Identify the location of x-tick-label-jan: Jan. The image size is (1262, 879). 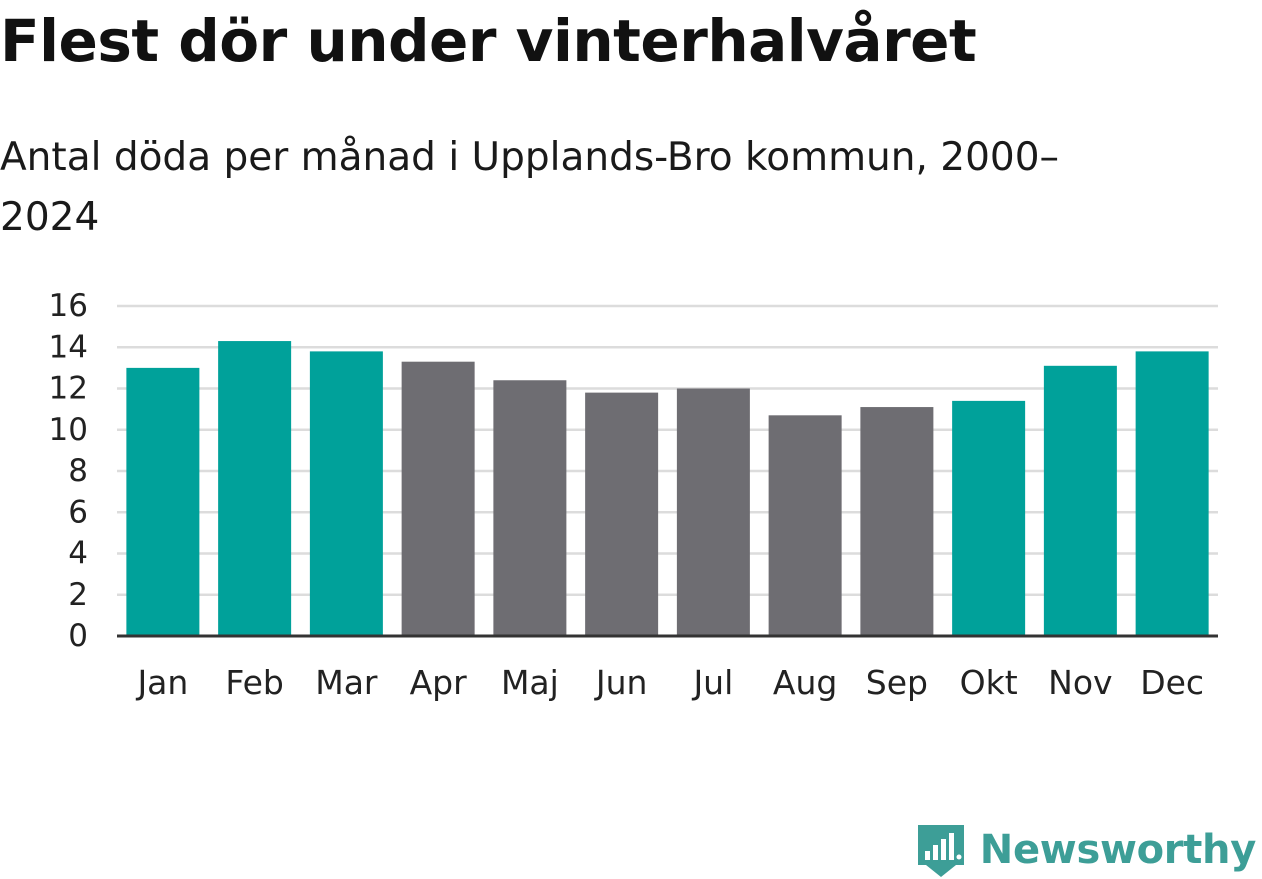
(161, 682).